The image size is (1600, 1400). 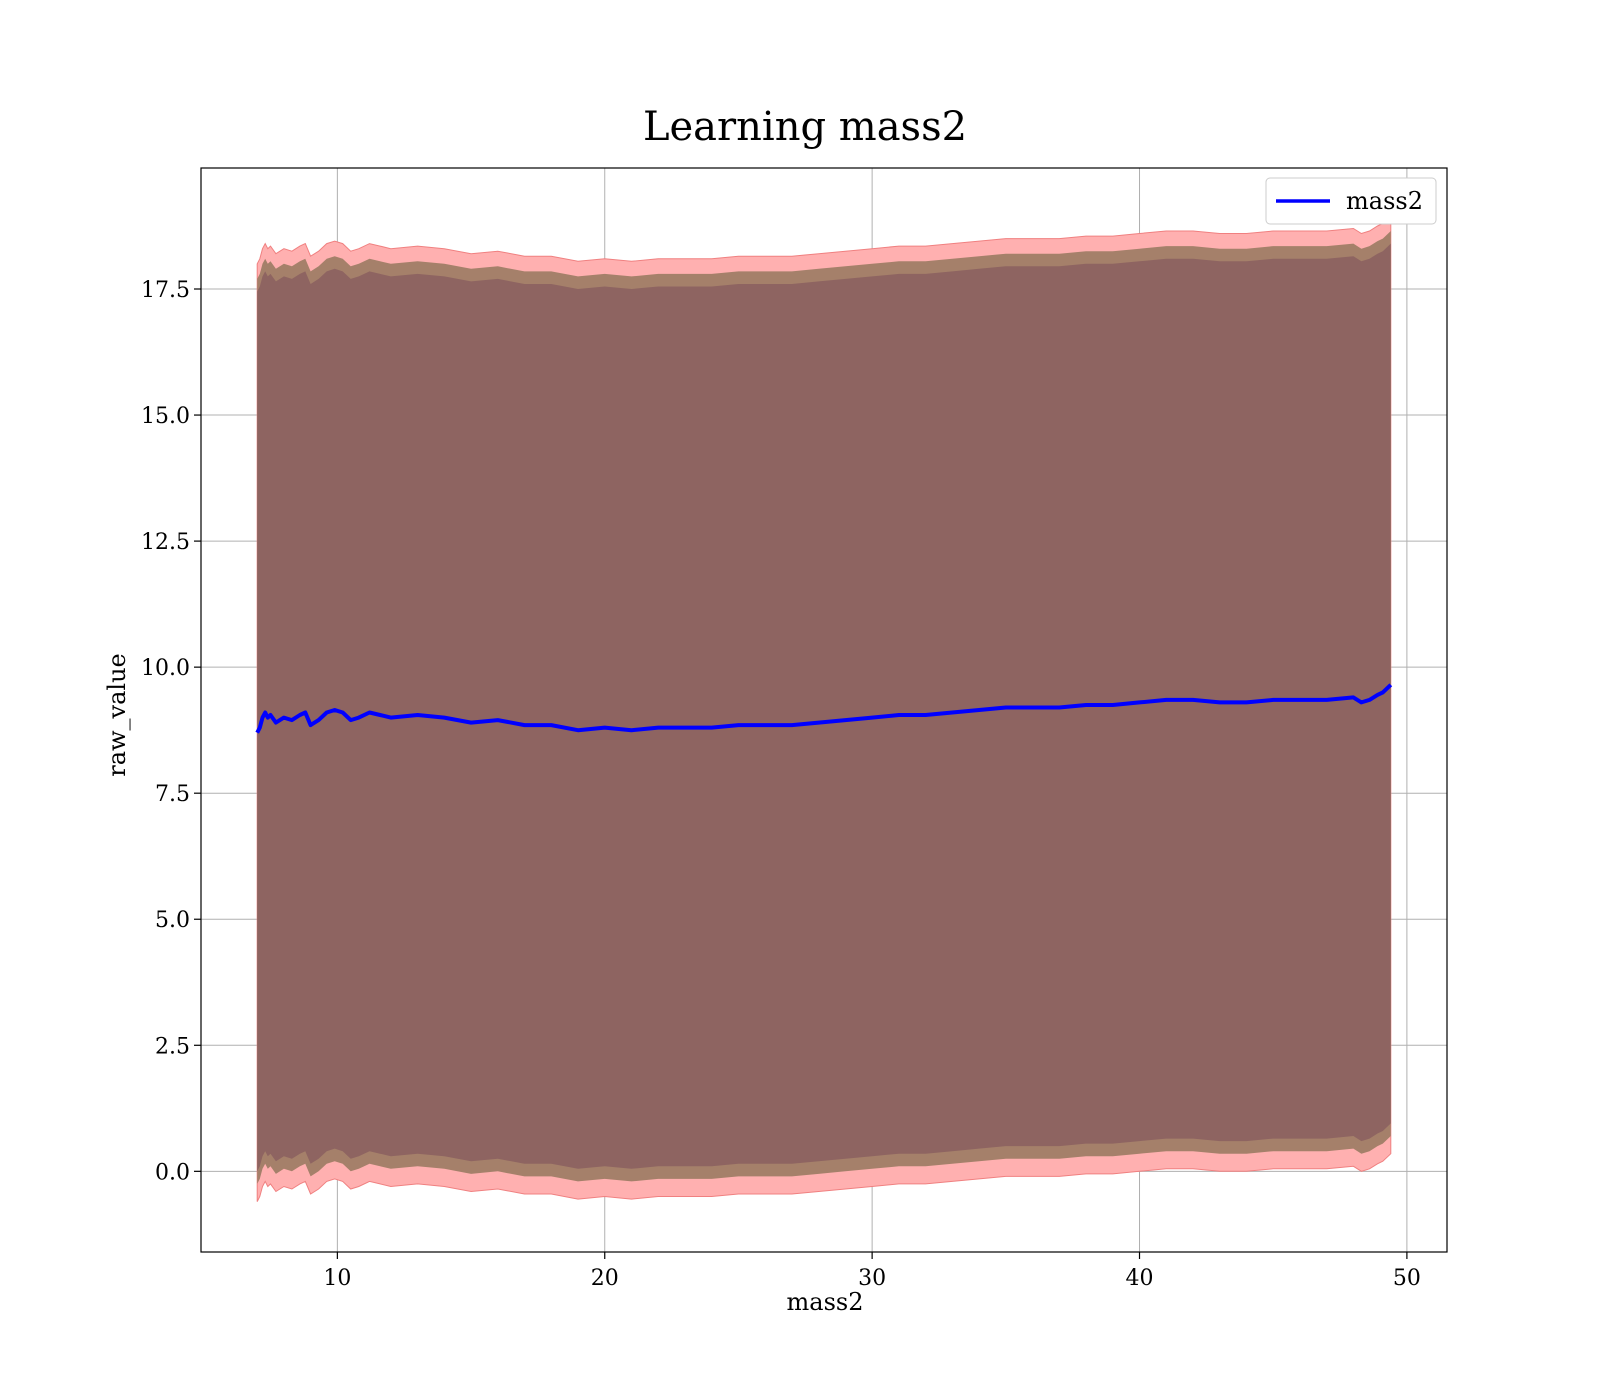 What do you see at coordinates (165, 542) in the screenshot?
I see `y-tick-label: 12.5` at bounding box center [165, 542].